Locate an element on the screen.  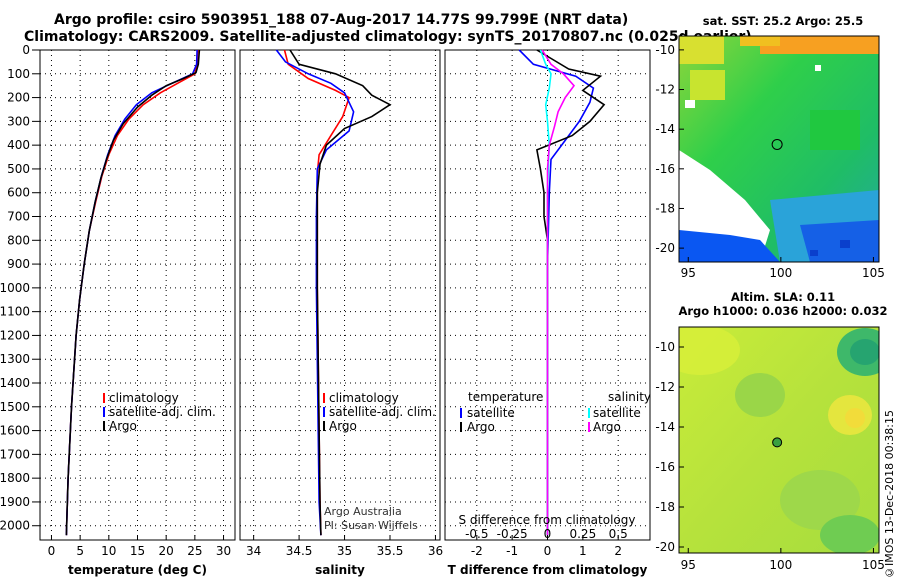
sla-lat-label: -10 is located at coordinates (665, 347).